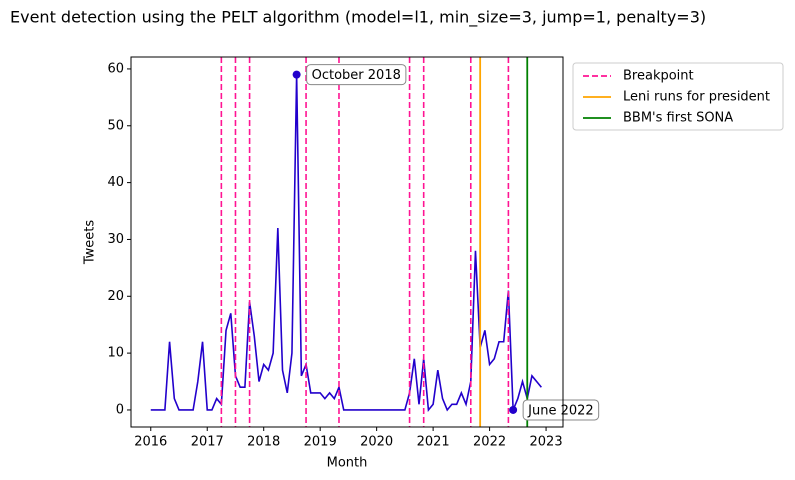 The height and width of the screenshot is (480, 795). I want to click on legend-label: Leni runs for president, so click(696, 97).